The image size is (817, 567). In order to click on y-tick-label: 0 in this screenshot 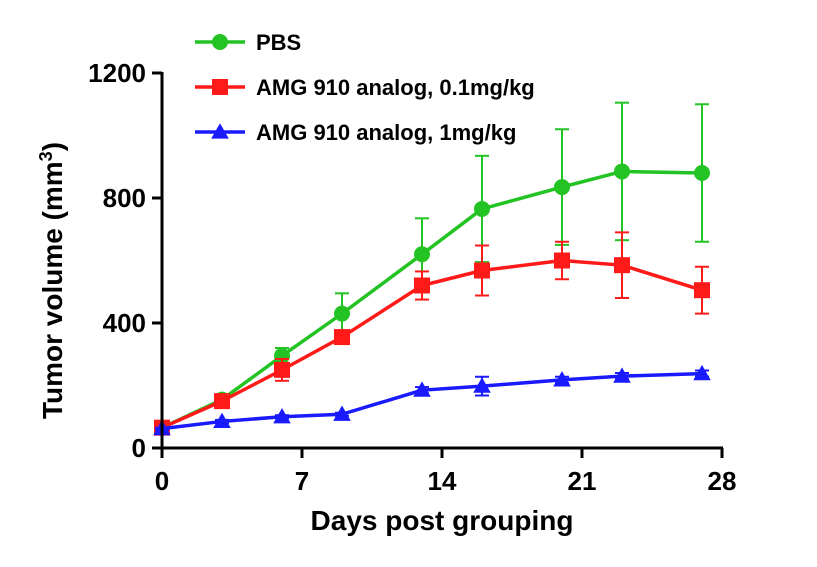, I will do `click(139, 448)`.